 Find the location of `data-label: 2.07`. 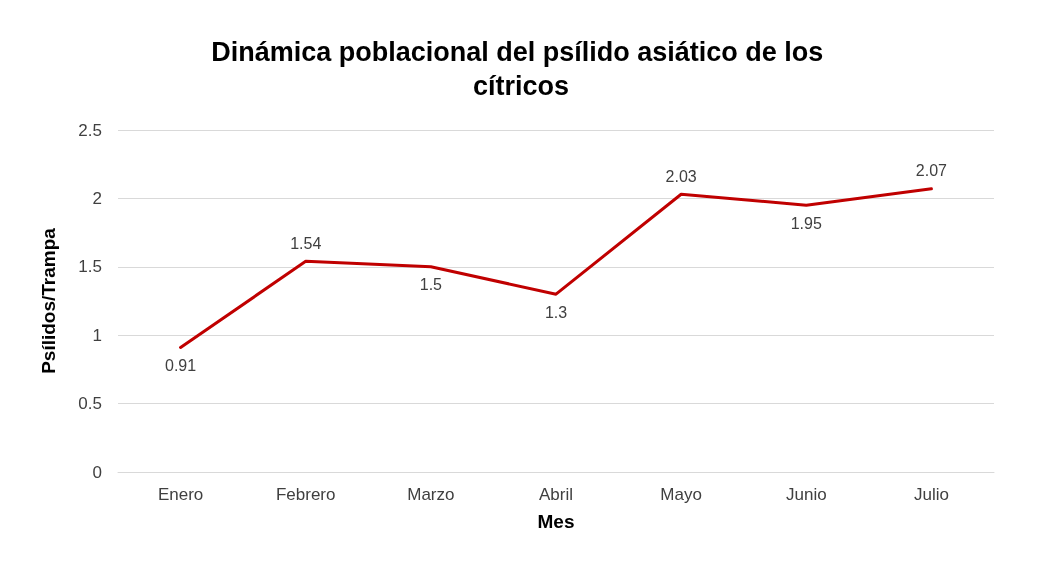

data-label: 2.07 is located at coordinates (931, 171).